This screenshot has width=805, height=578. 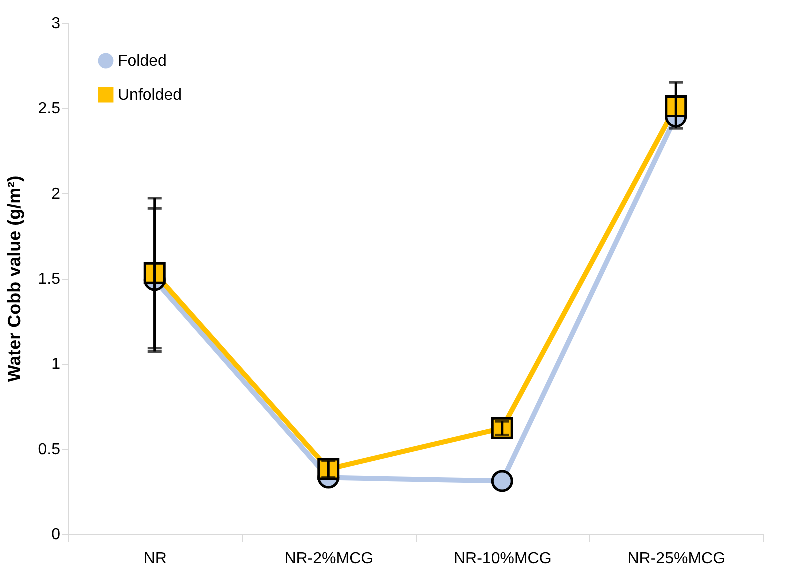 What do you see at coordinates (677, 559) in the screenshot?
I see `x-tick-label: NR-25%MCG` at bounding box center [677, 559].